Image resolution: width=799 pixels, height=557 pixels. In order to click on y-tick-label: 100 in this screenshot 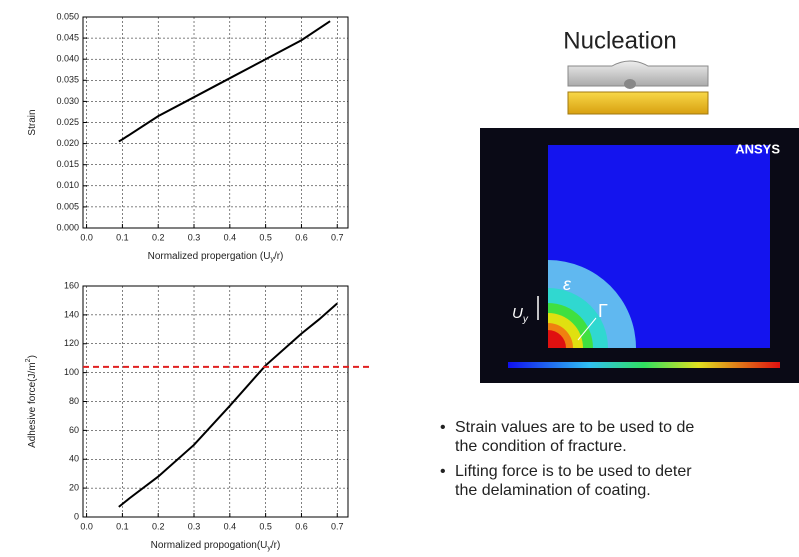, I will do `click(71, 372)`.